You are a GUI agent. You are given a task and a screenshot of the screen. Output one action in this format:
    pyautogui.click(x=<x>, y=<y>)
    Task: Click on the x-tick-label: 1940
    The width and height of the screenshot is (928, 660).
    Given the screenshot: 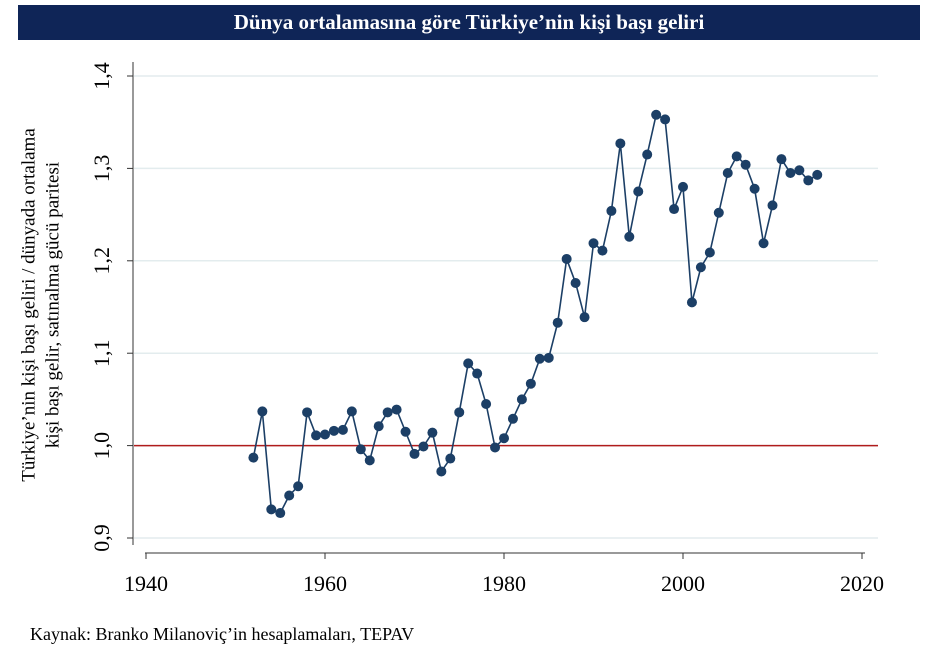 What is the action you would take?
    pyautogui.click(x=146, y=583)
    